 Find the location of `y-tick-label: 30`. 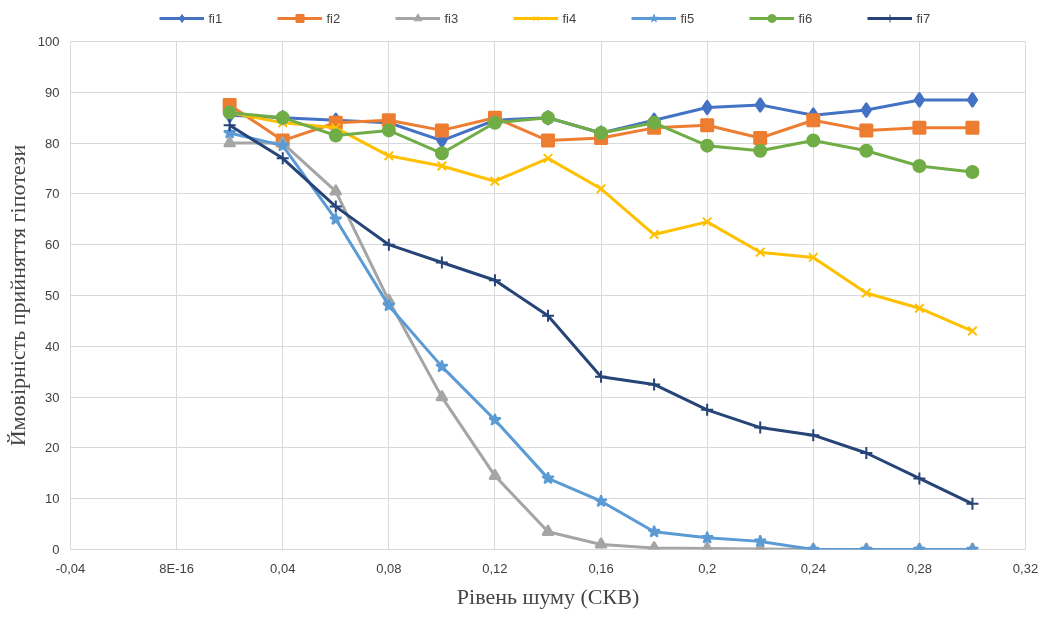

y-tick-label: 30 is located at coordinates (52, 397).